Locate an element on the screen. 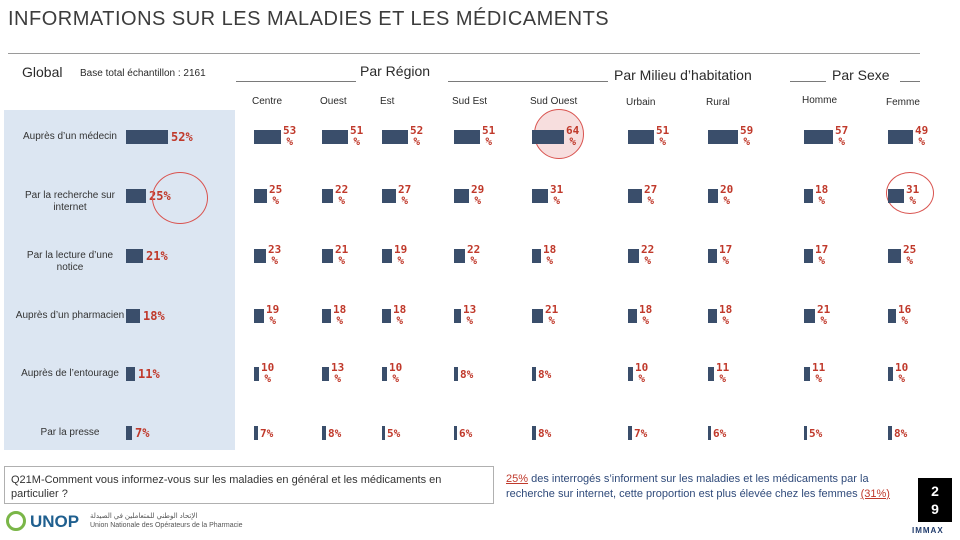 This screenshot has width=960, height=540. row-label: Par la presse is located at coordinates (70, 432).